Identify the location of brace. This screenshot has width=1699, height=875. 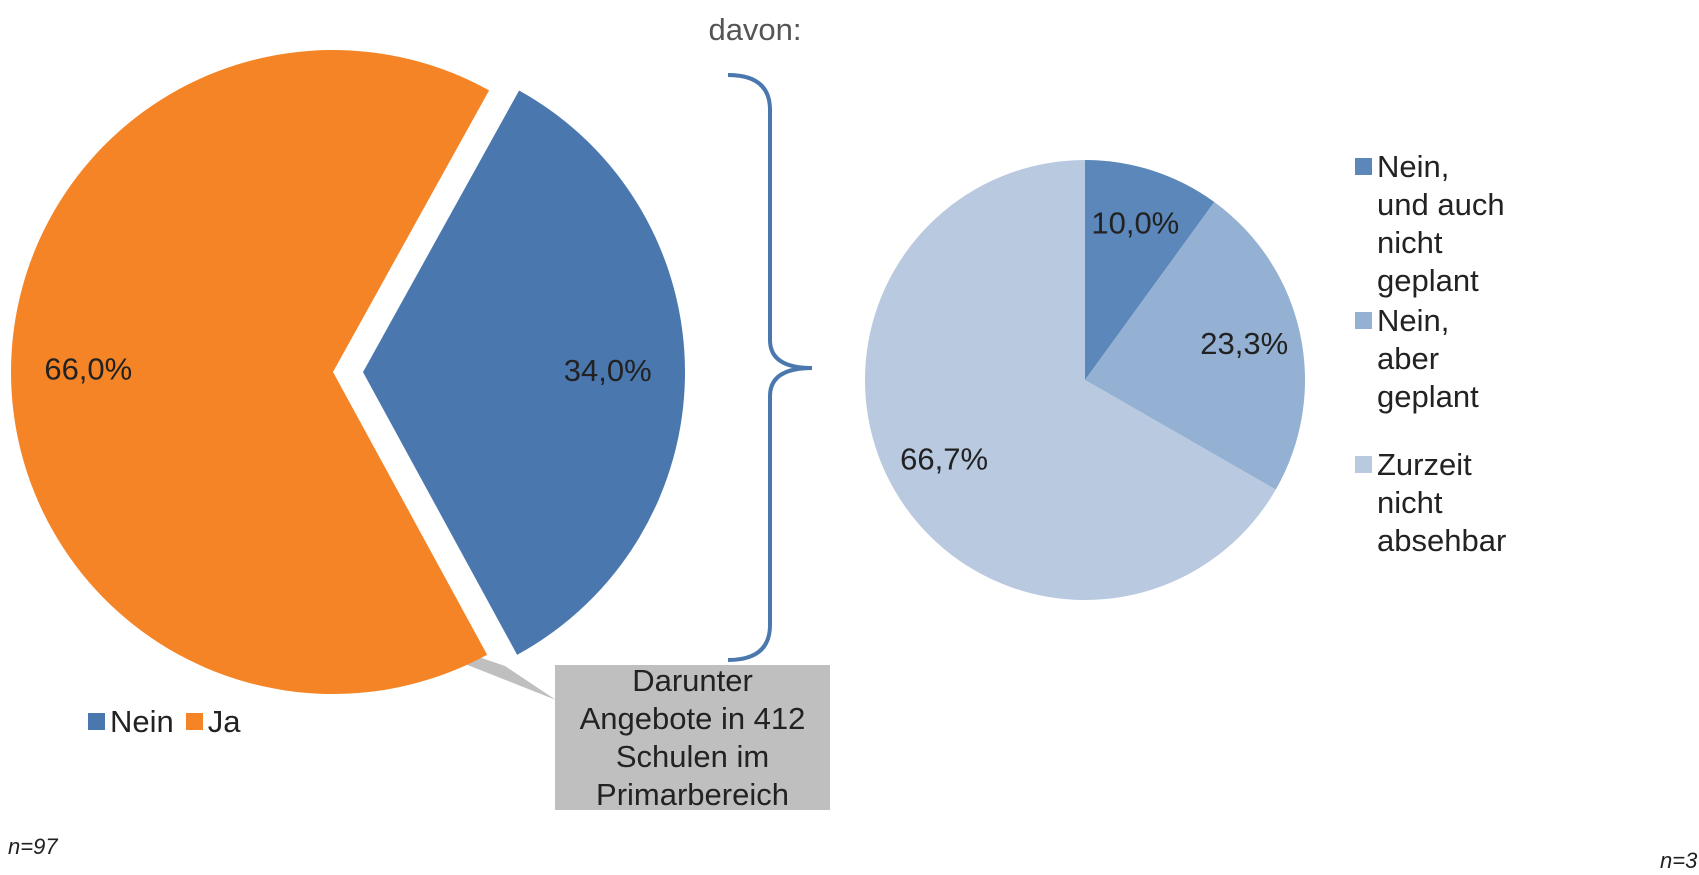
(770, 367).